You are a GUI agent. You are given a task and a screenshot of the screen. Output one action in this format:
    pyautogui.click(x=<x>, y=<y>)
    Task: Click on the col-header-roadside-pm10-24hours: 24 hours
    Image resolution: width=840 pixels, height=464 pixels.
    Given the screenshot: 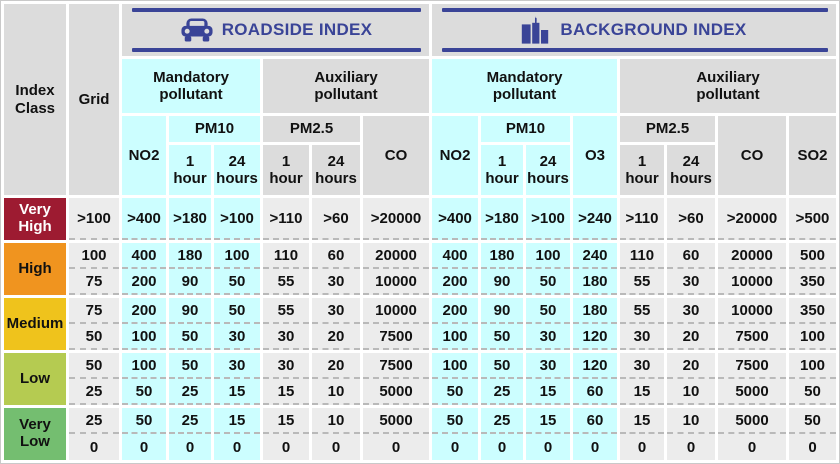 What is the action you would take?
    pyautogui.click(x=237, y=170)
    